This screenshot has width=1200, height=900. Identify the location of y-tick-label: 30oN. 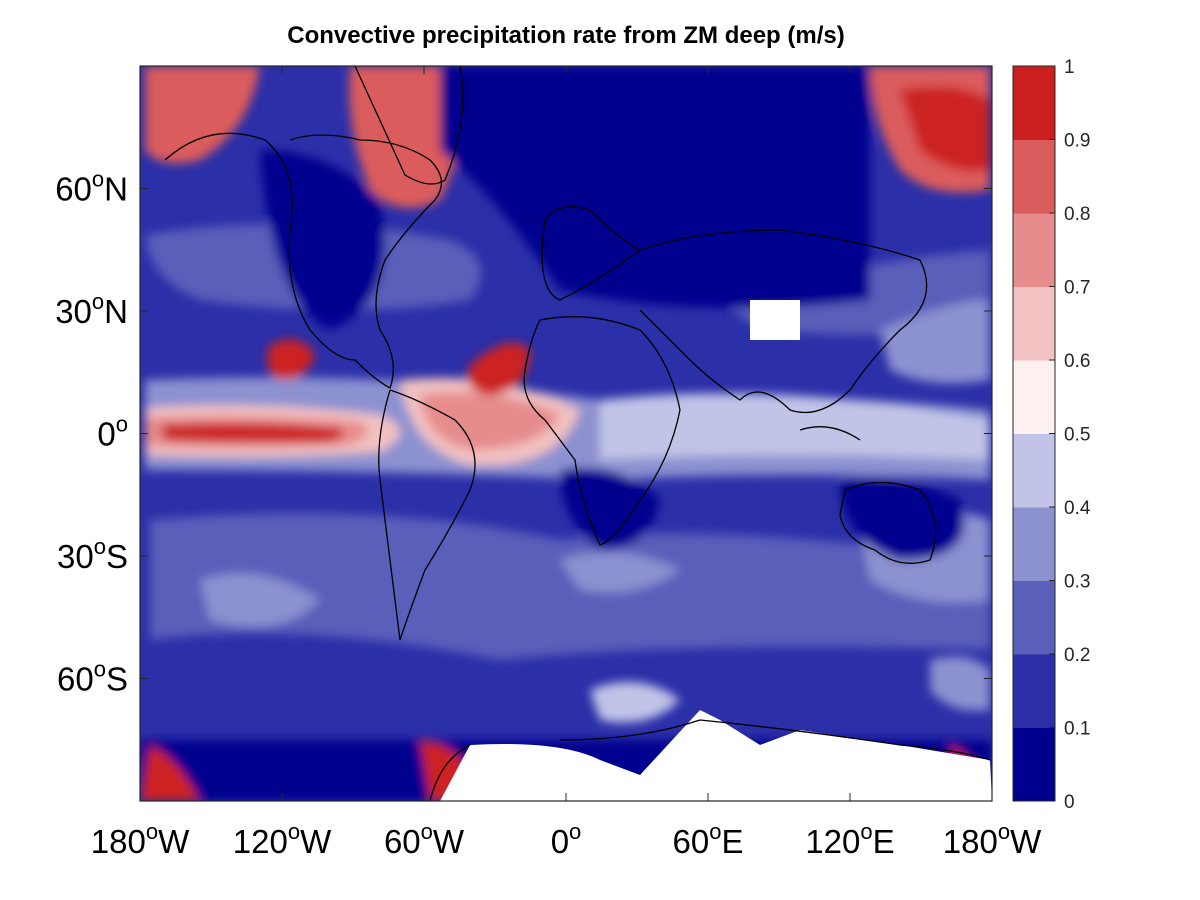
(91, 309).